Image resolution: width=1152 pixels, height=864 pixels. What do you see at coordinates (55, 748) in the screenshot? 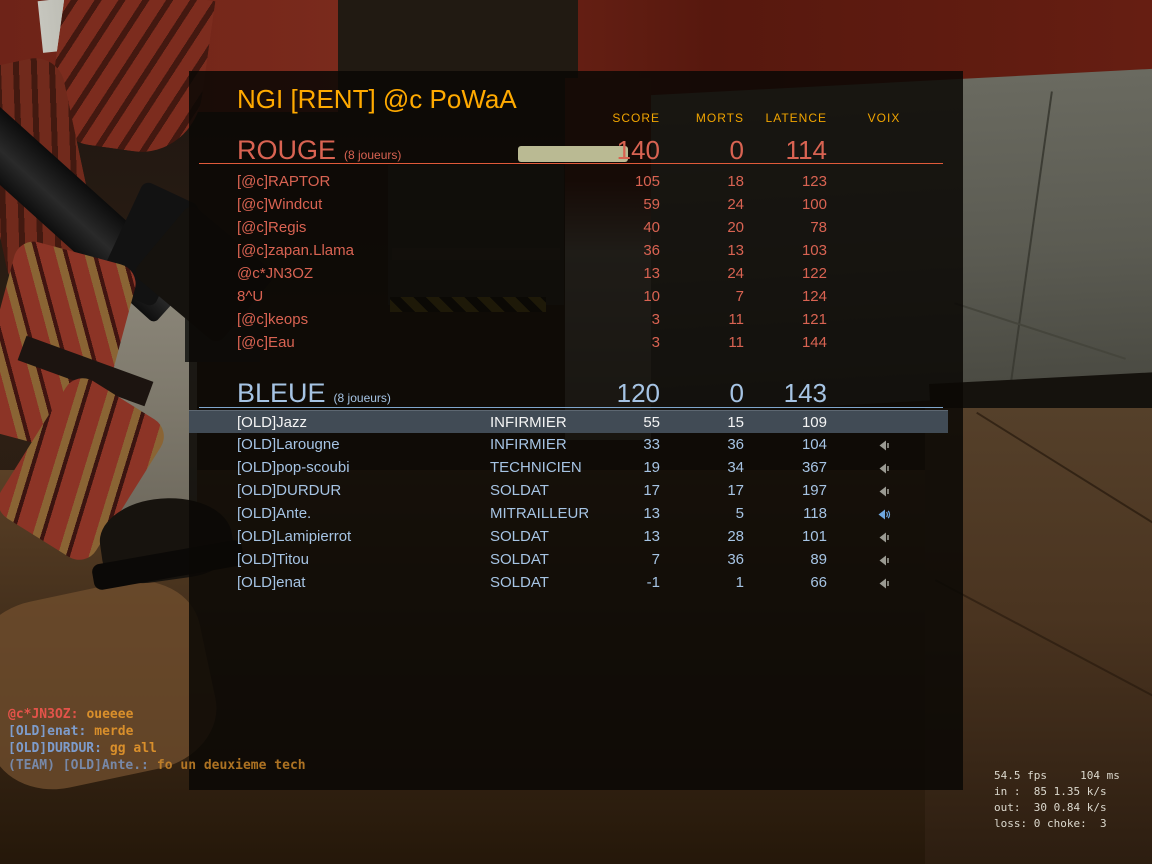
I see `chat-speaker: [OLD]DURDUR:` at bounding box center [55, 748].